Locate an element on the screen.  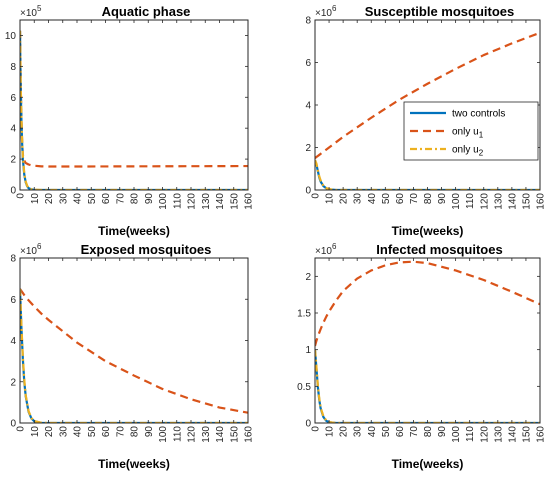
legend-label: only u2 is located at coordinates (468, 151).